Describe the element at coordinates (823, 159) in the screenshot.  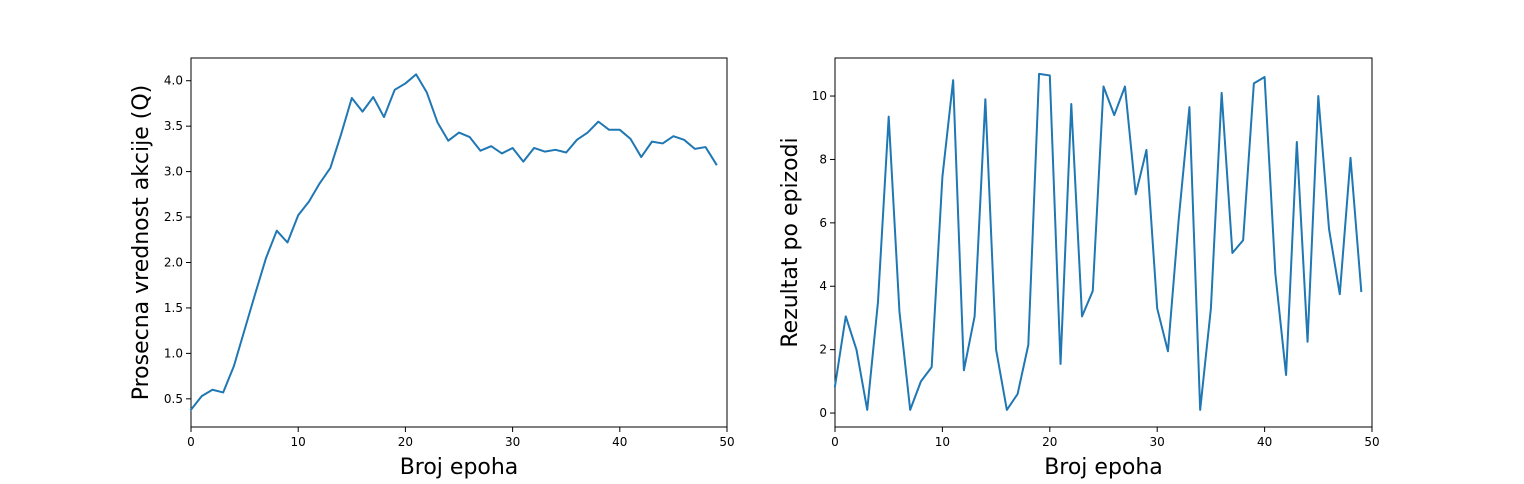
I see `score-y-tick-label: 8` at that location.